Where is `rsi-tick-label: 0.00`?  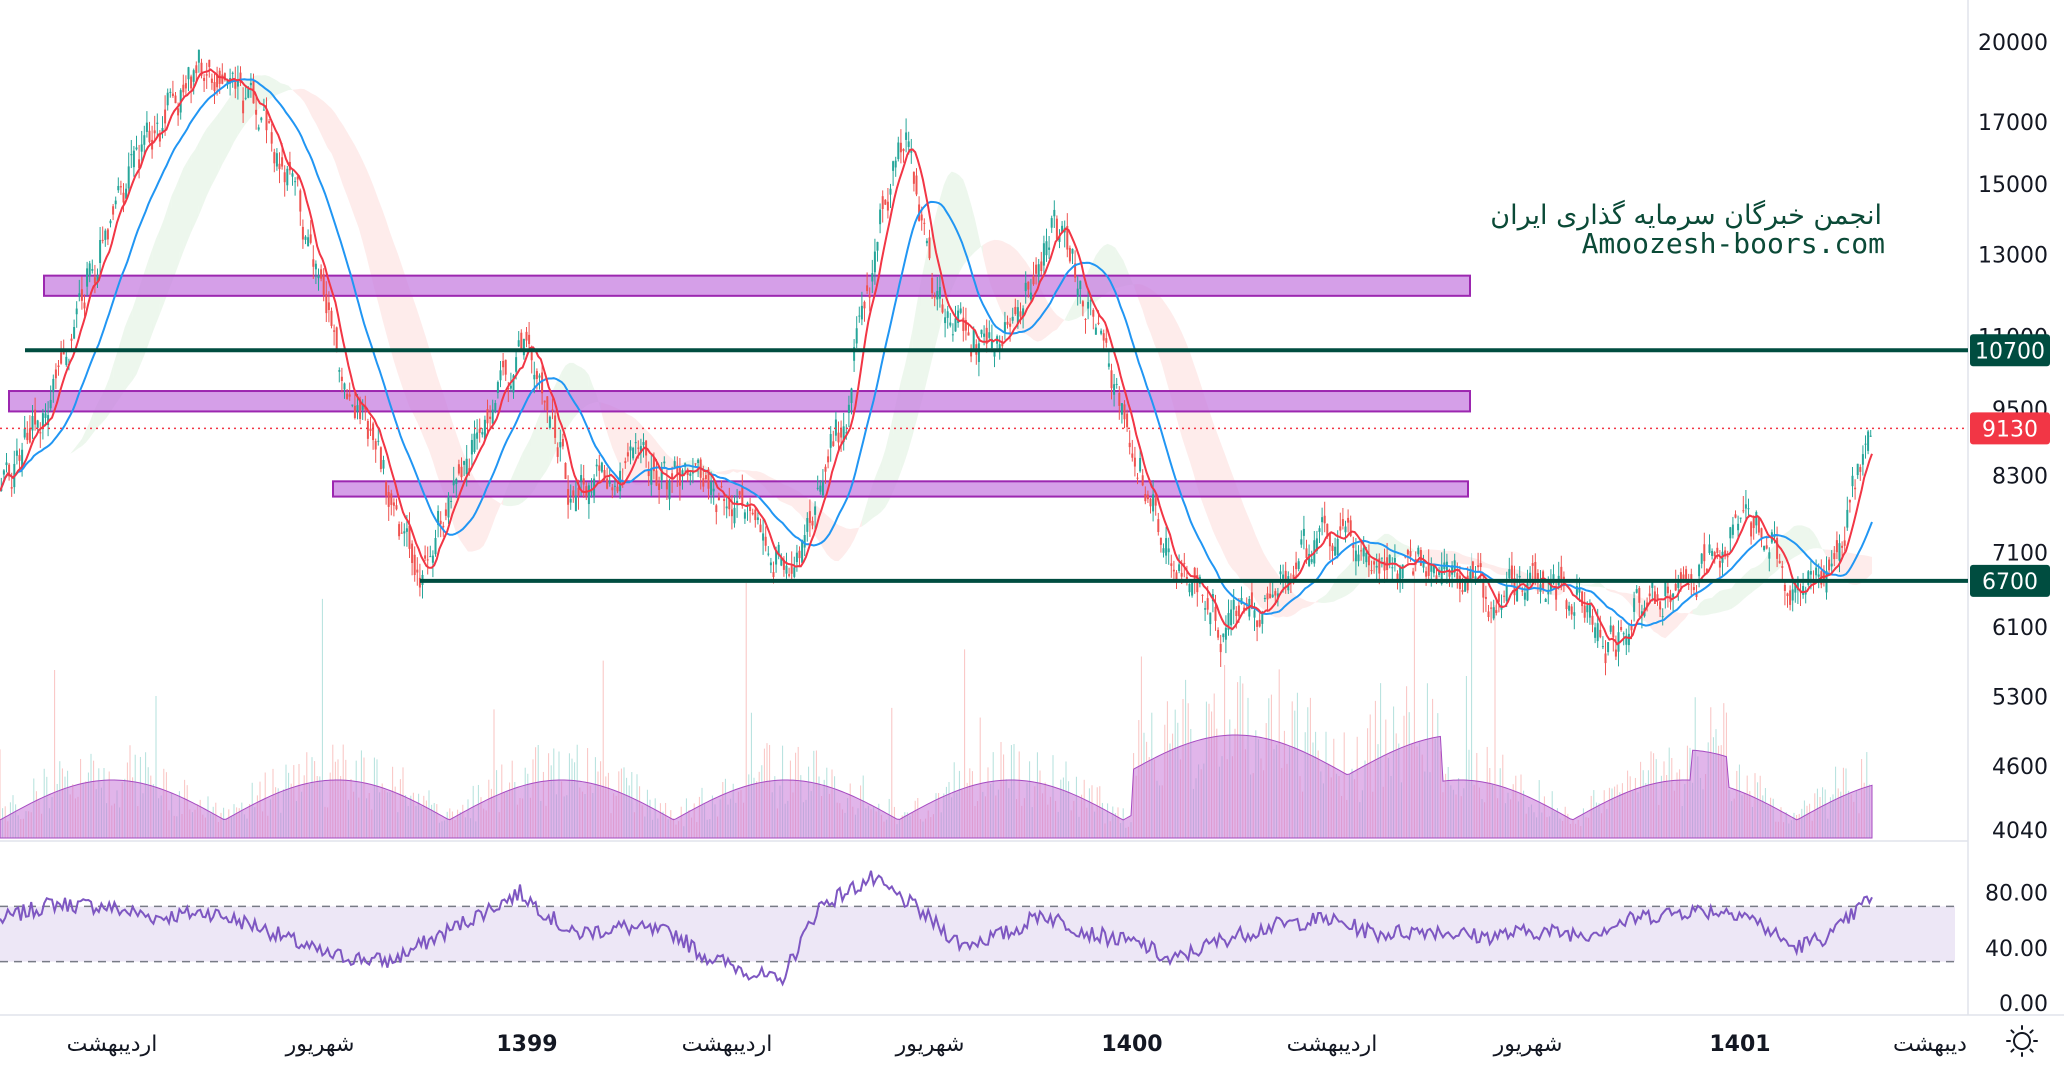 rsi-tick-label: 0.00 is located at coordinates (2023, 1004).